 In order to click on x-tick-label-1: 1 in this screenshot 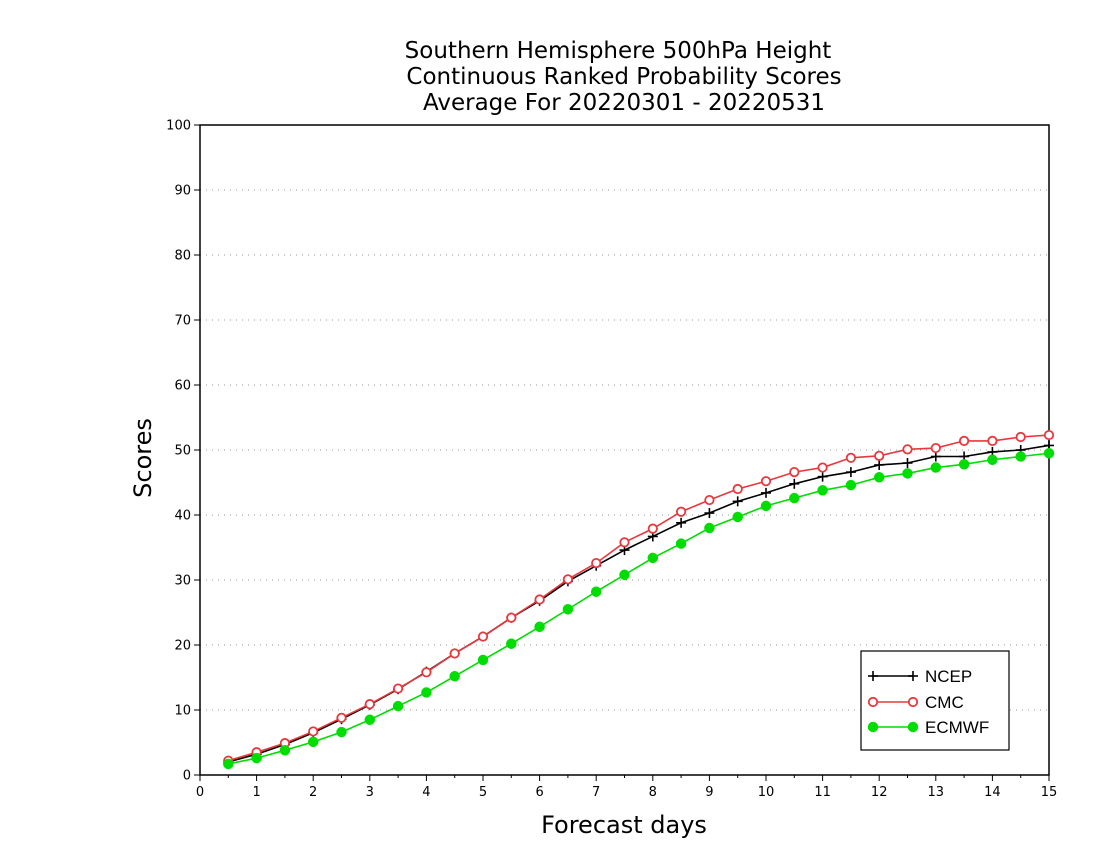, I will do `click(256, 792)`.